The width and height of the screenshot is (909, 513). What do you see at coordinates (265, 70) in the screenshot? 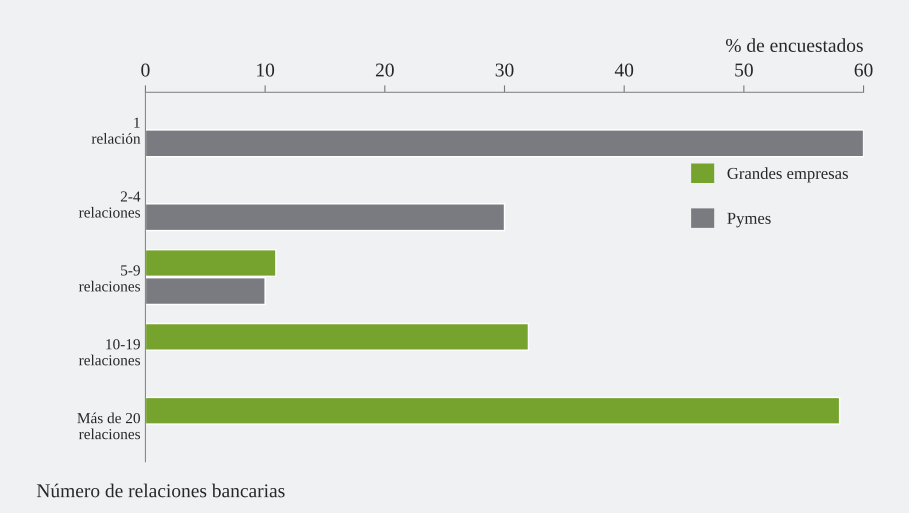
I see `x-tick-label: 10` at bounding box center [265, 70].